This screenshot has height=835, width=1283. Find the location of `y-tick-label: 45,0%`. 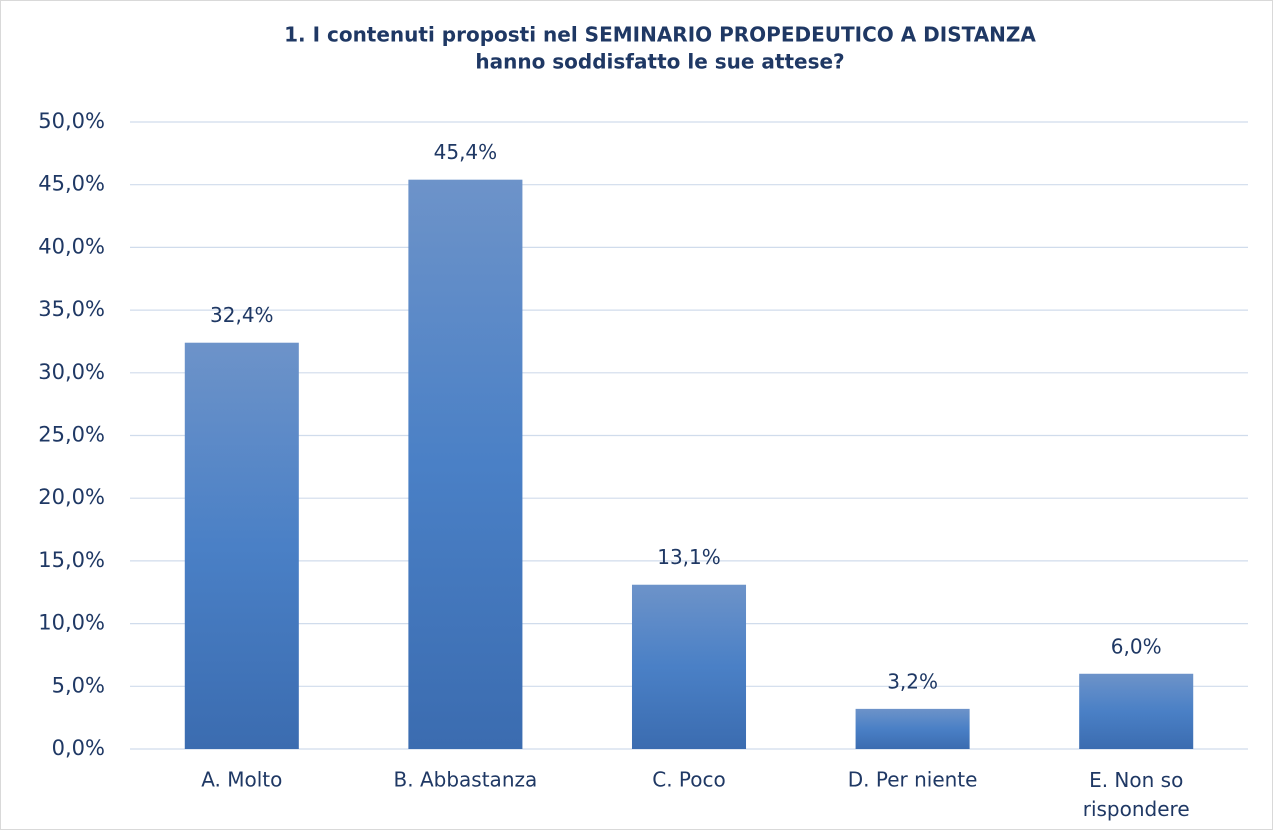

y-tick-label: 45,0% is located at coordinates (71, 184).